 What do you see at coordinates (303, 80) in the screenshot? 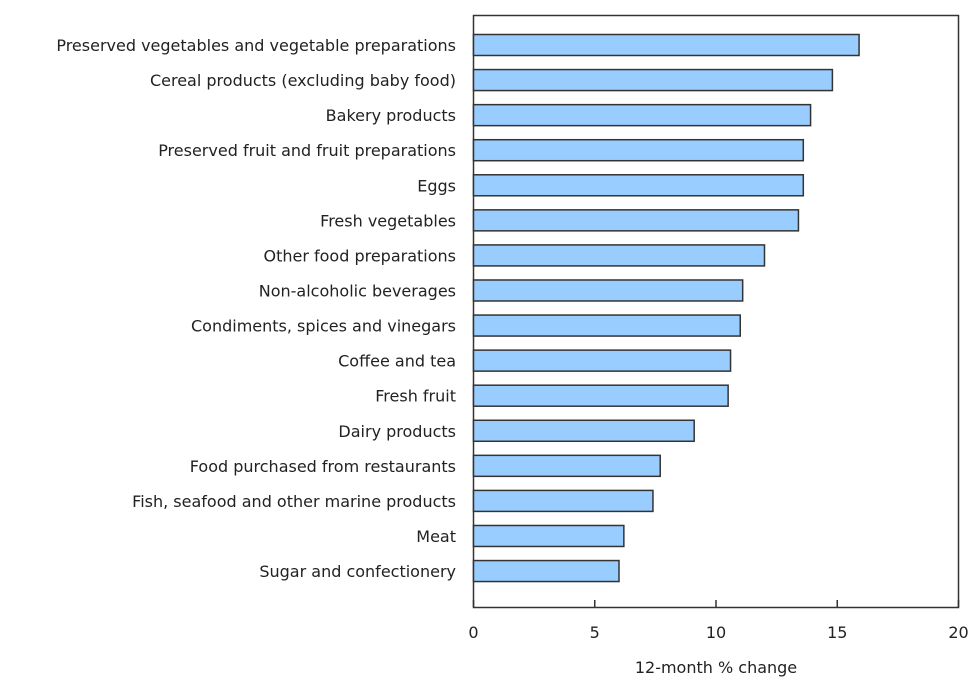
I see `category-label: Cereal products (excluding baby food)` at bounding box center [303, 80].